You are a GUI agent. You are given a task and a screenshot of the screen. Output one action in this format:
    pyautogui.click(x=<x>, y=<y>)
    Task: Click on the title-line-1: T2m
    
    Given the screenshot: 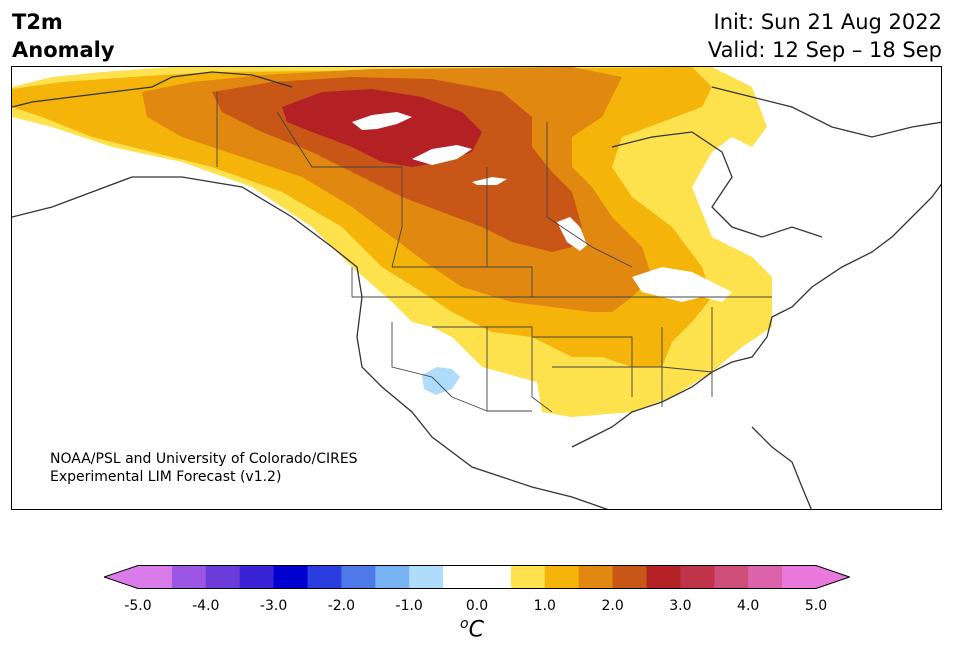 What is the action you would take?
    pyautogui.click(x=37, y=22)
    